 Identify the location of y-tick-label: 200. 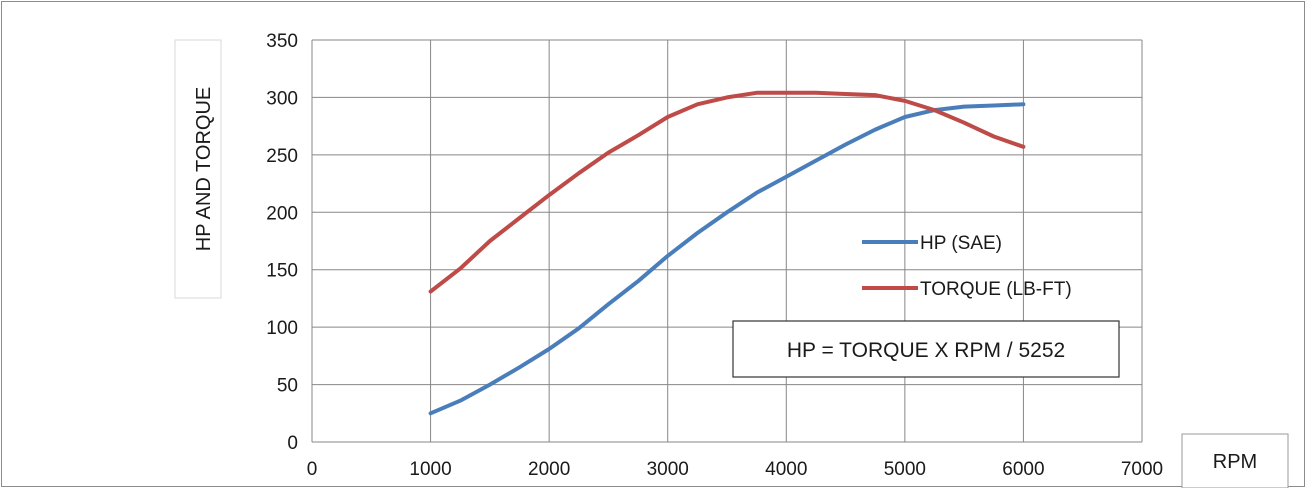
(282, 213).